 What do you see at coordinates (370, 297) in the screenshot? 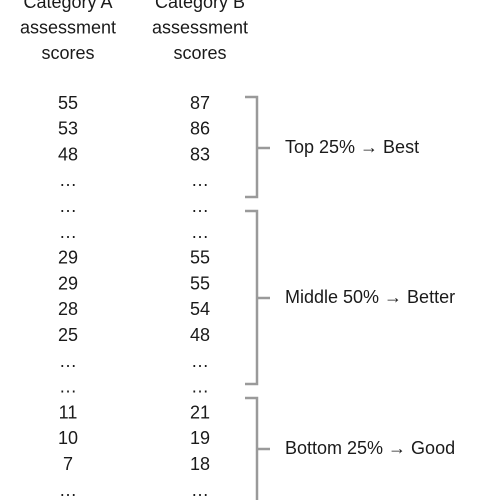
I see `group-label: Middle 50% → Better` at bounding box center [370, 297].